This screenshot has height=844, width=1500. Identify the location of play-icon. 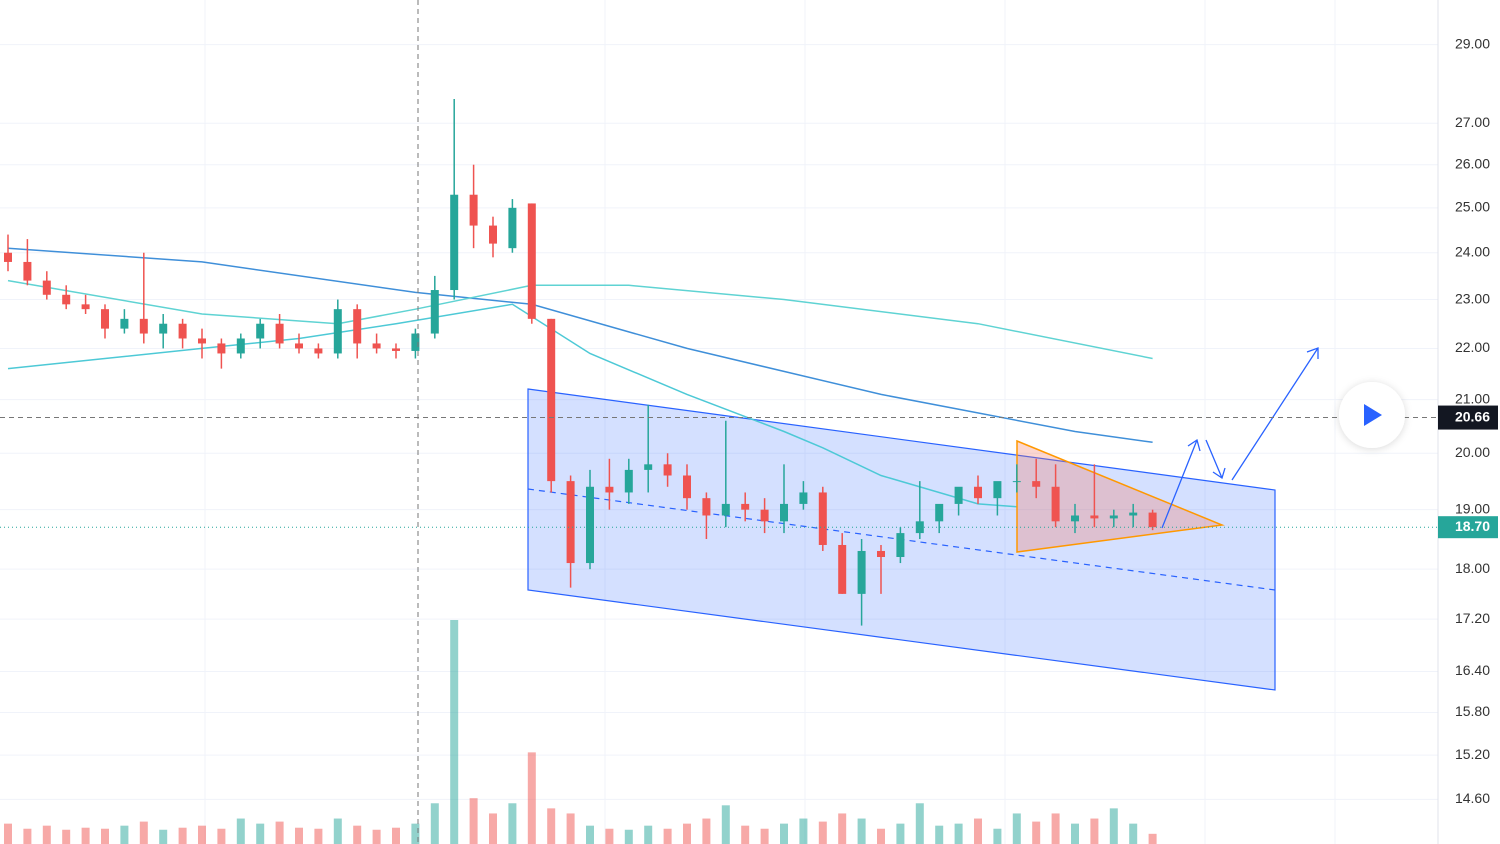
(1373, 415).